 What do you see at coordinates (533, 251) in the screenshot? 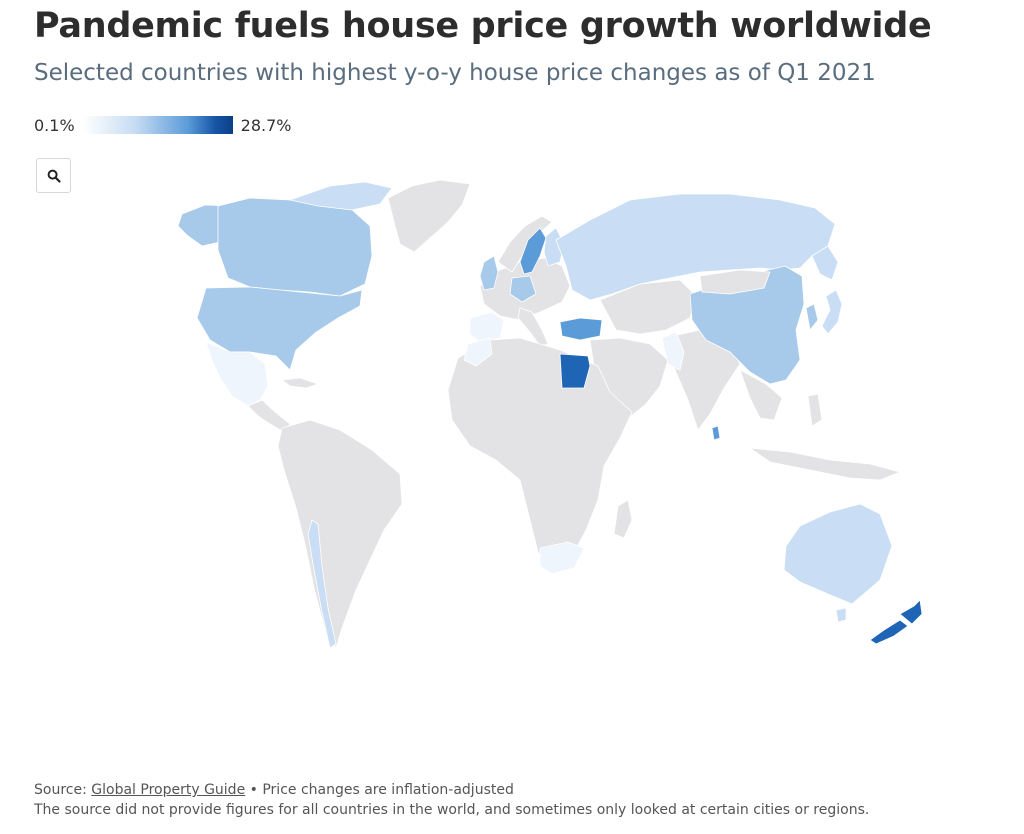
I see `country-sweden` at bounding box center [533, 251].